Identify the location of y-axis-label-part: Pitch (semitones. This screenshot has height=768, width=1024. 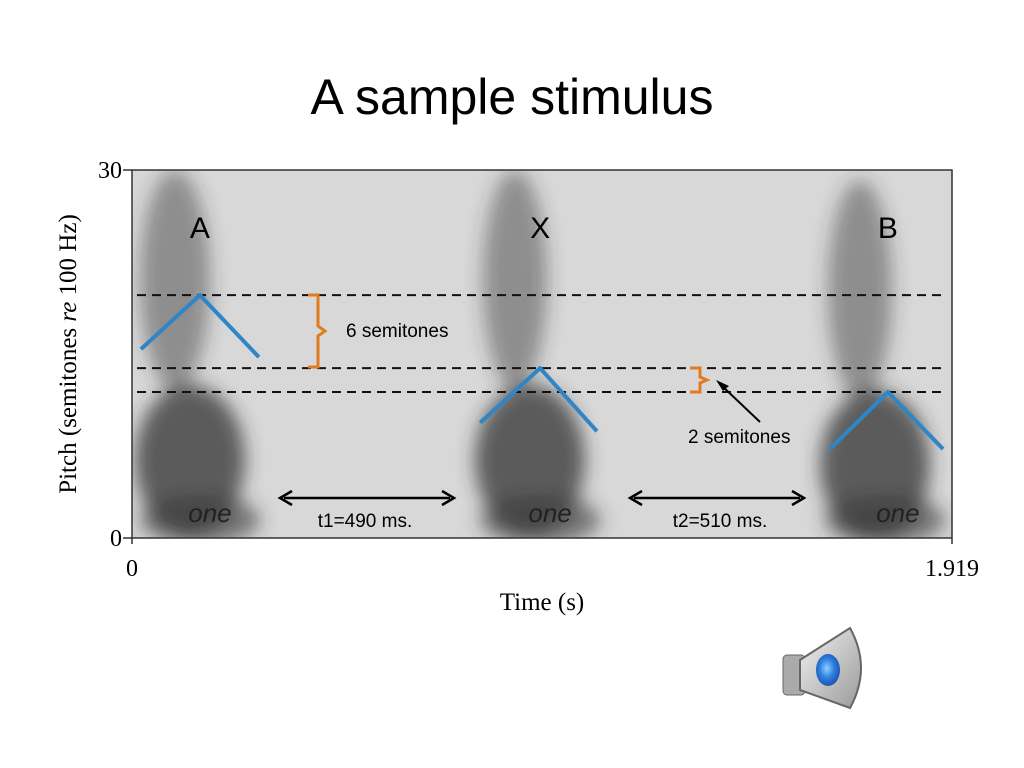
(68, 408).